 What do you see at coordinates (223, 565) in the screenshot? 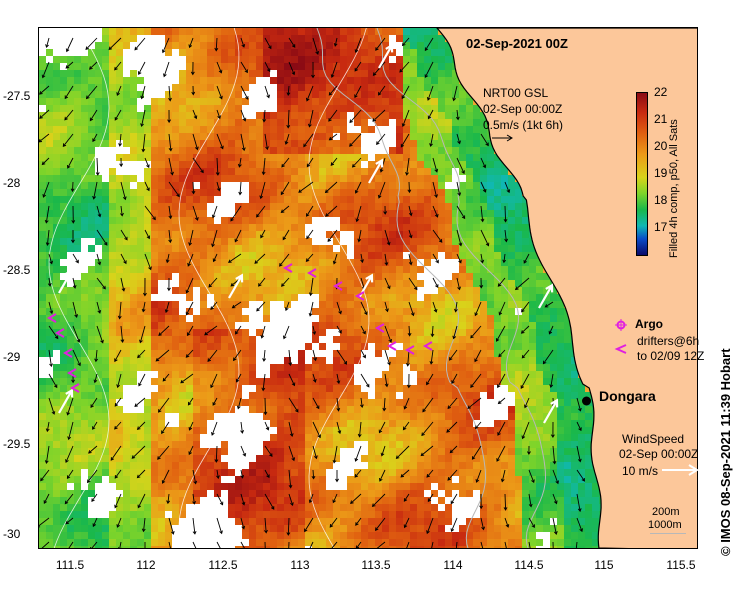
I see `lon-tick: 112.5` at bounding box center [223, 565].